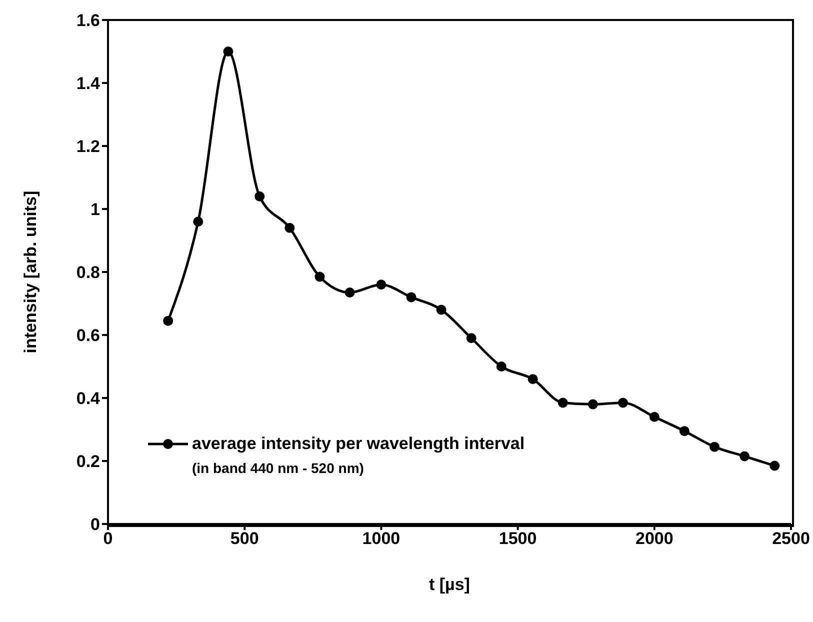  I want to click on y-tick-label: 0.8, so click(88, 272).